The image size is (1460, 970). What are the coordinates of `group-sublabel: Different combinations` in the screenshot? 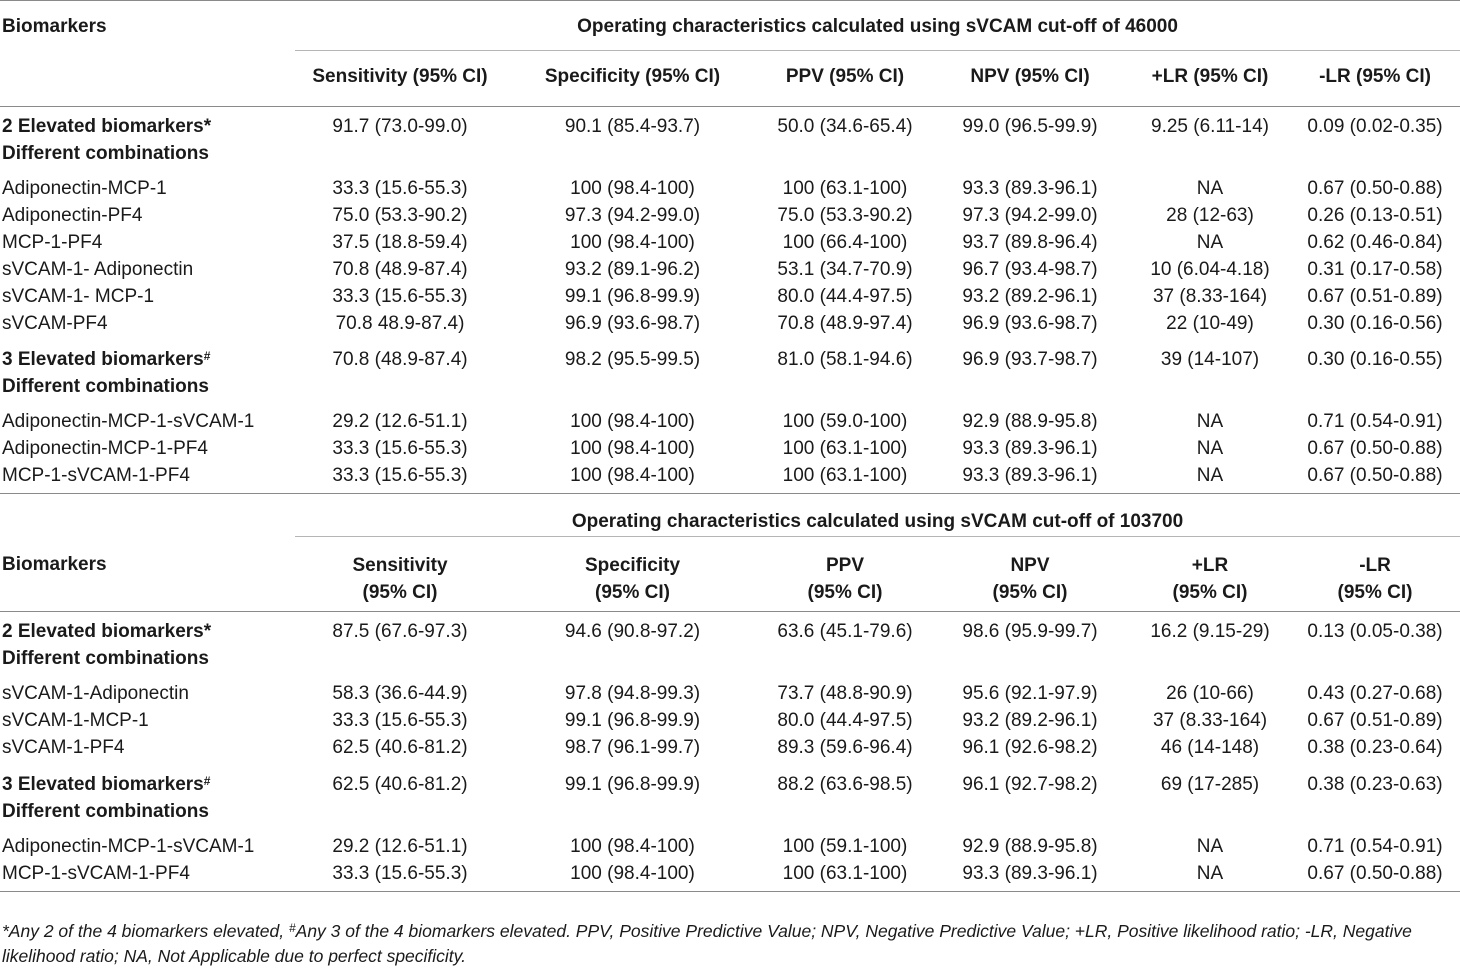 It's located at (105, 658).